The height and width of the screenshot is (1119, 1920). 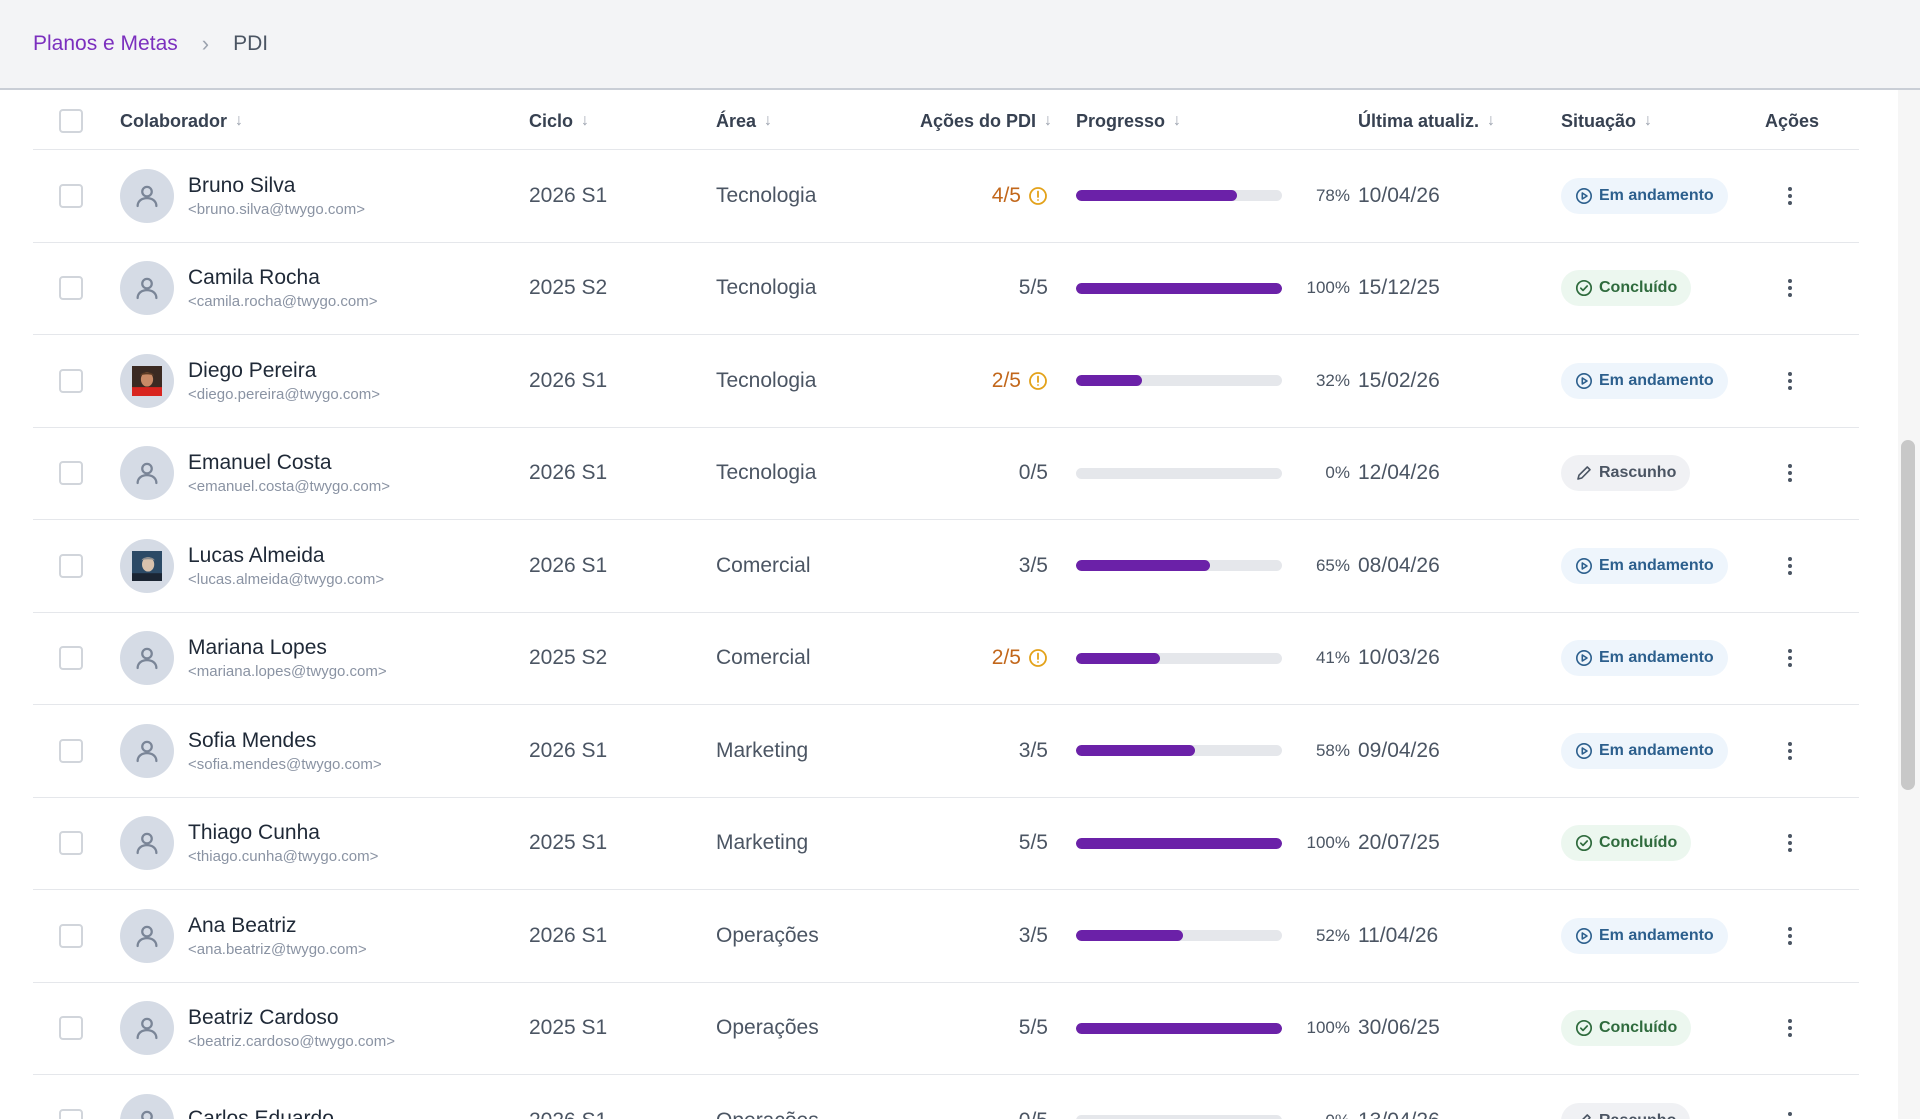 I want to click on cycle: 2026 S1, so click(x=568, y=750).